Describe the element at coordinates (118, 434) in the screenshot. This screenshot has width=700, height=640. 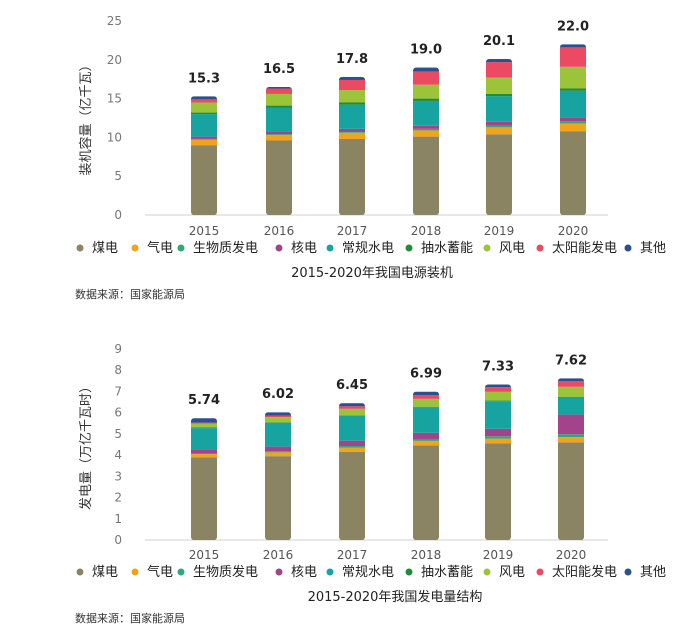
I see `generation-y-tick-label: 5` at that location.